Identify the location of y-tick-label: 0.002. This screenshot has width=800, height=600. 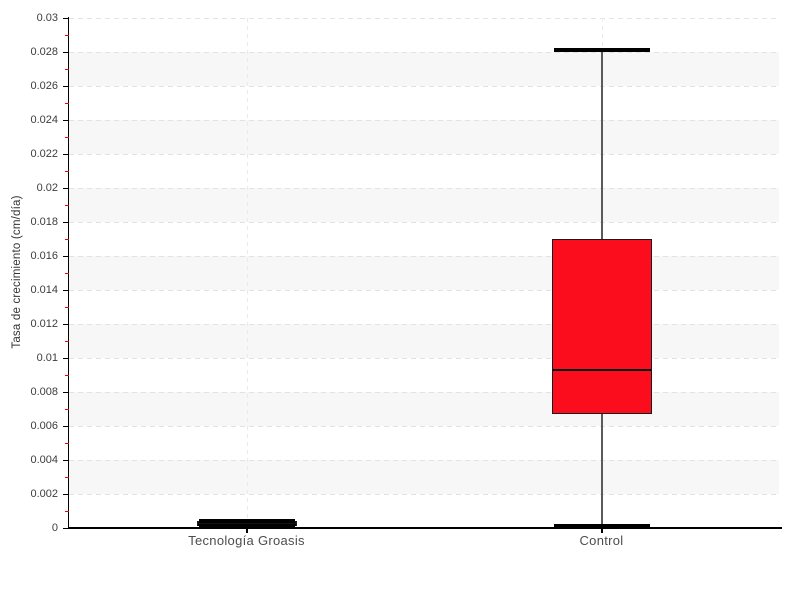
(44, 494).